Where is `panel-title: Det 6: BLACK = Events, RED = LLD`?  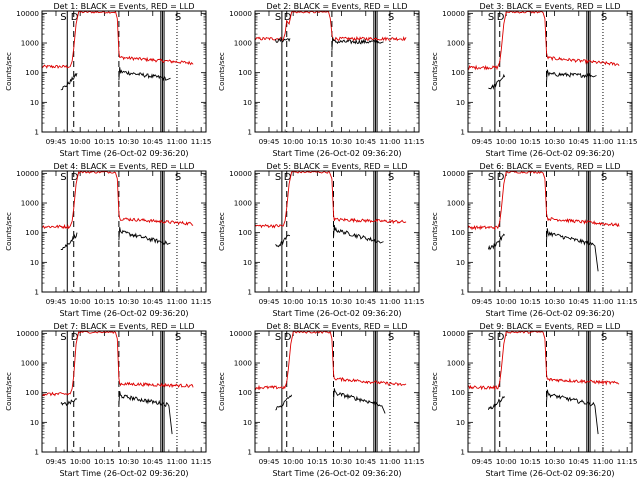
panel-title: Det 6: BLACK = Events, RED = LLD is located at coordinates (550, 166).